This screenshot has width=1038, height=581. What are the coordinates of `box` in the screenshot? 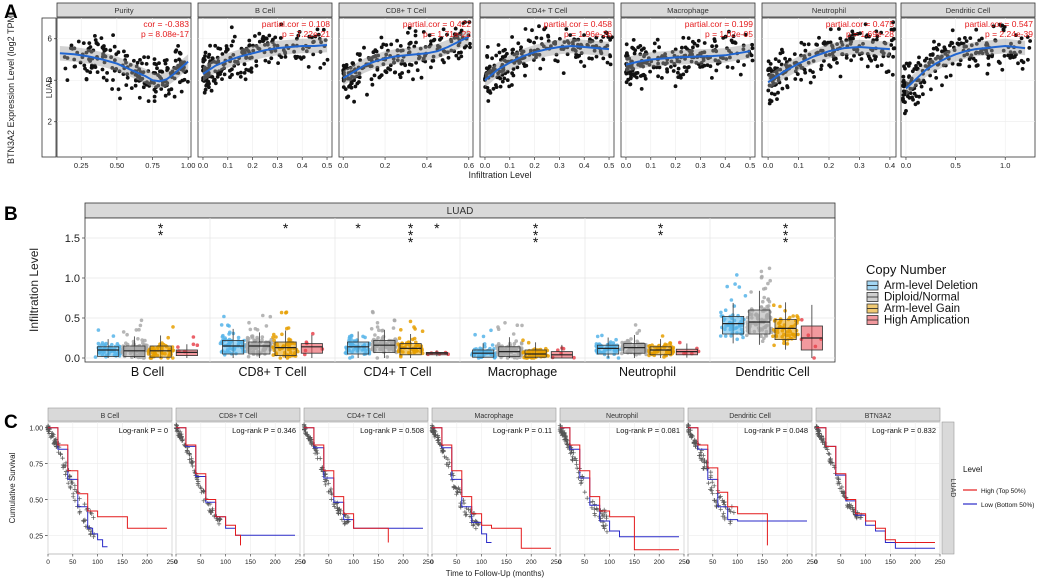 It's located at (160, 351).